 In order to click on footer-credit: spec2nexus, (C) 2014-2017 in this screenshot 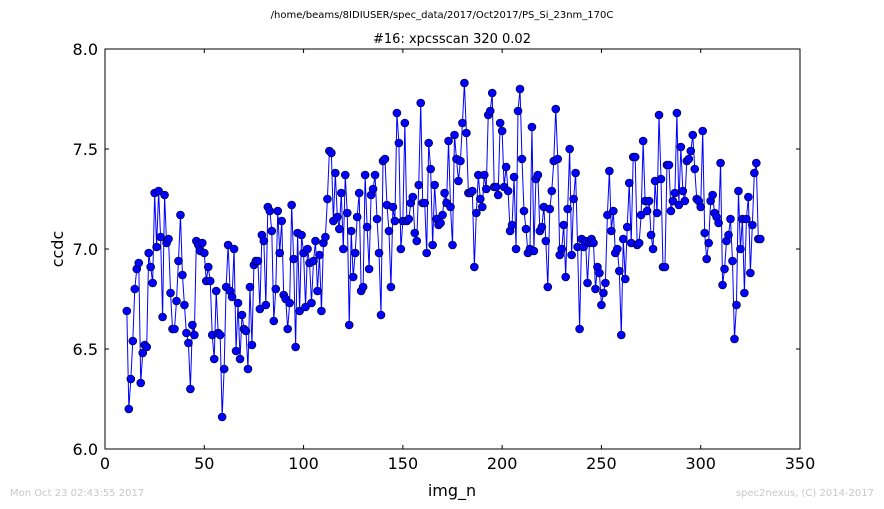, I will do `click(804, 493)`.